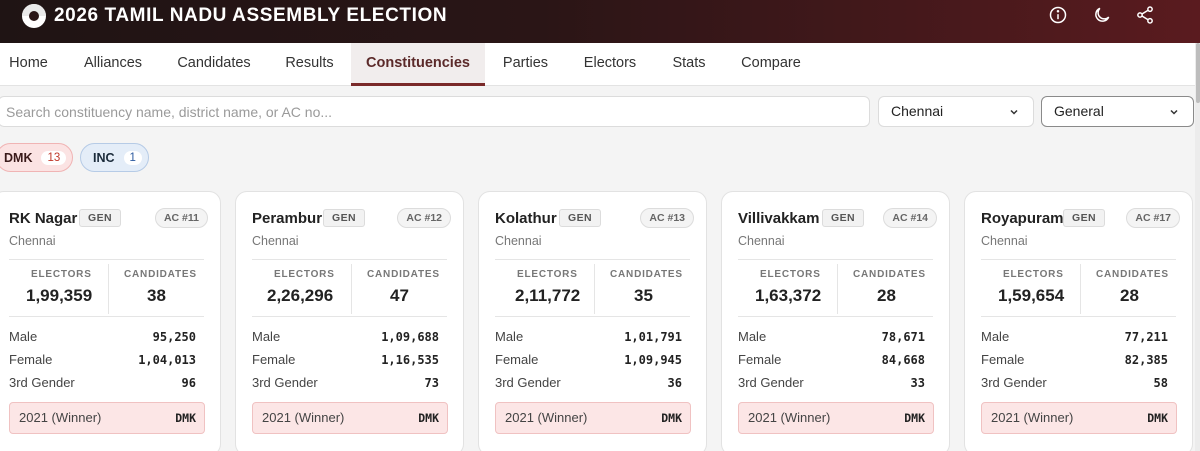 This screenshot has height=451, width=1200. What do you see at coordinates (59, 295) in the screenshot?
I see `electors-value: 1,99,359` at bounding box center [59, 295].